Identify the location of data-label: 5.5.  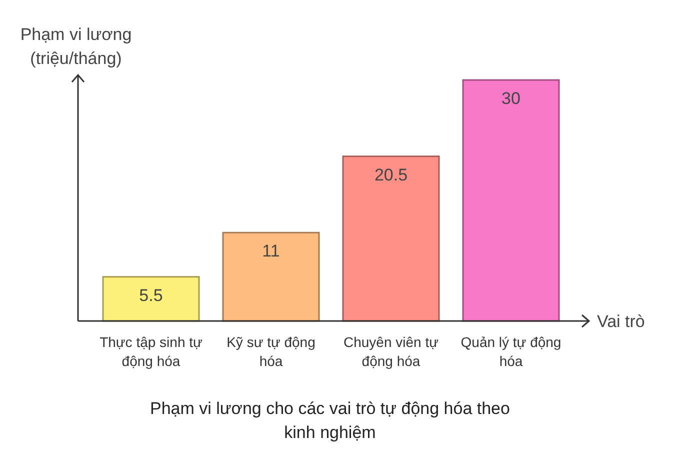
(151, 295).